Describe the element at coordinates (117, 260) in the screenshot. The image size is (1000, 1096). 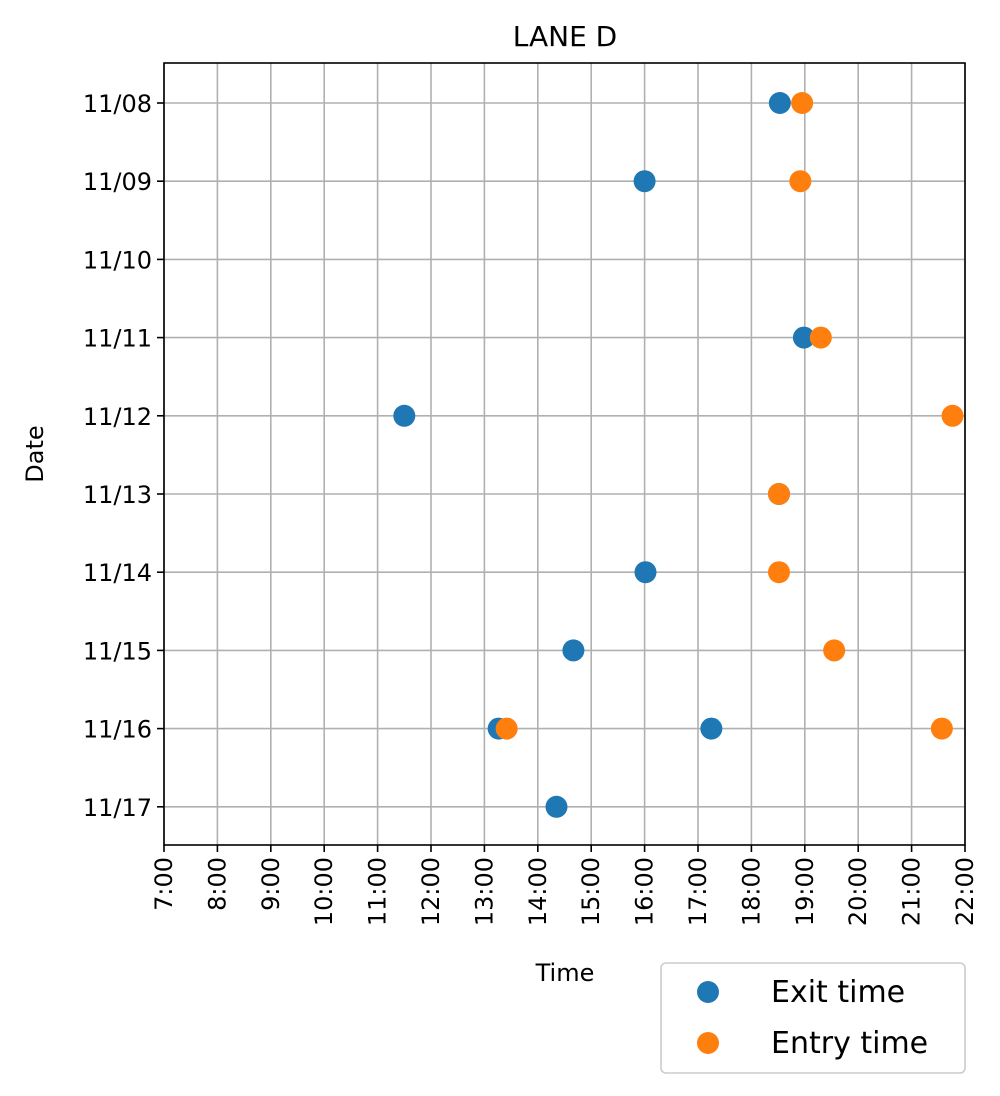
I see `y-tick-label: 11/10` at that location.